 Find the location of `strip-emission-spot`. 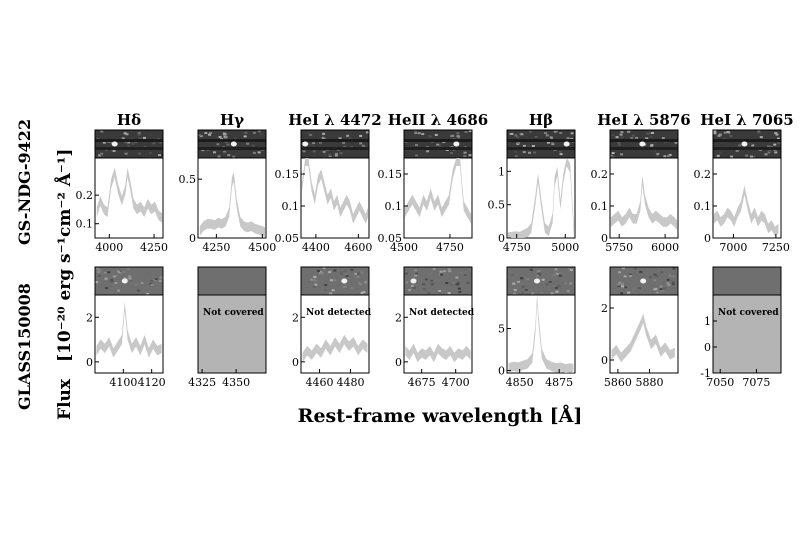

strip-emission-spot is located at coordinates (744, 144).